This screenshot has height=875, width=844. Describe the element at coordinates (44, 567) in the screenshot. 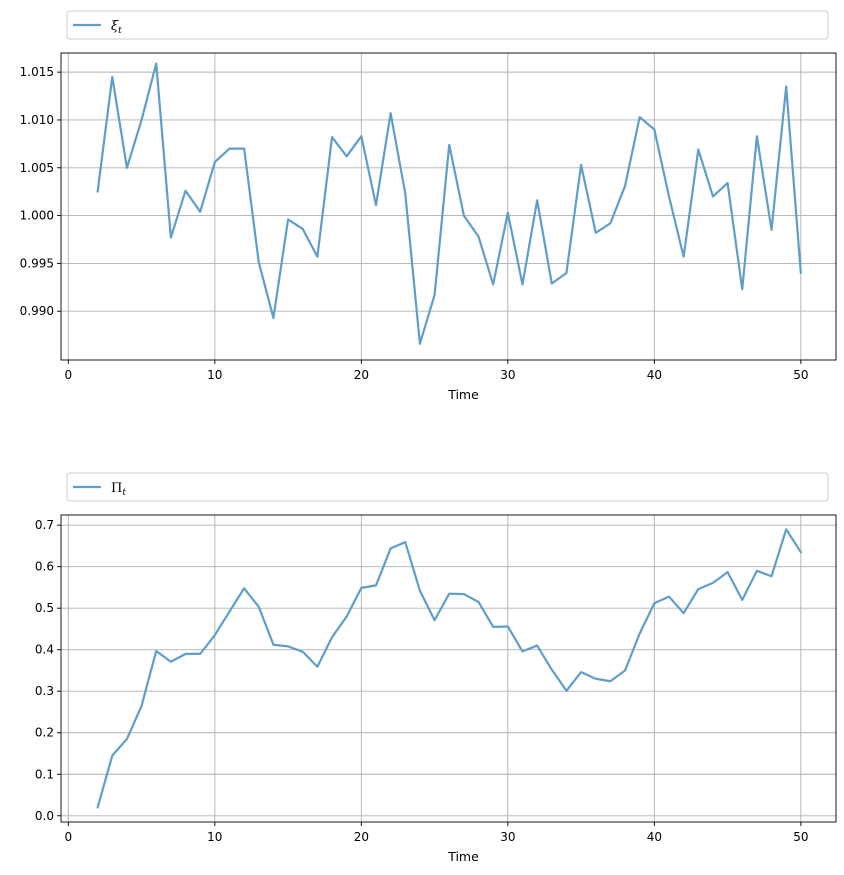

I see `y-tick-label: 0.6` at that location.